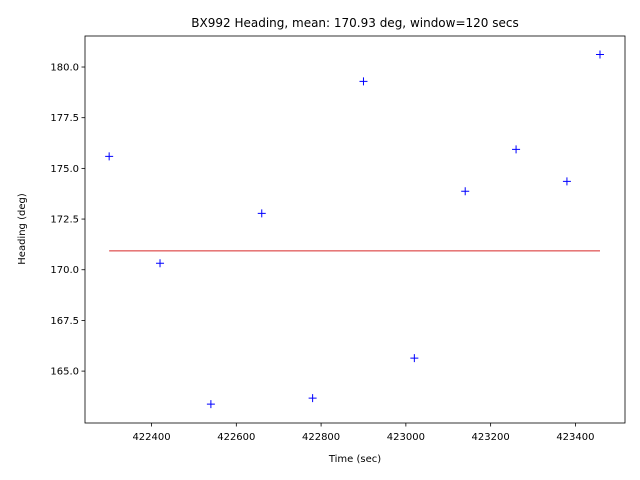  I want to click on x-axis-label: Time (sec), so click(354, 459).